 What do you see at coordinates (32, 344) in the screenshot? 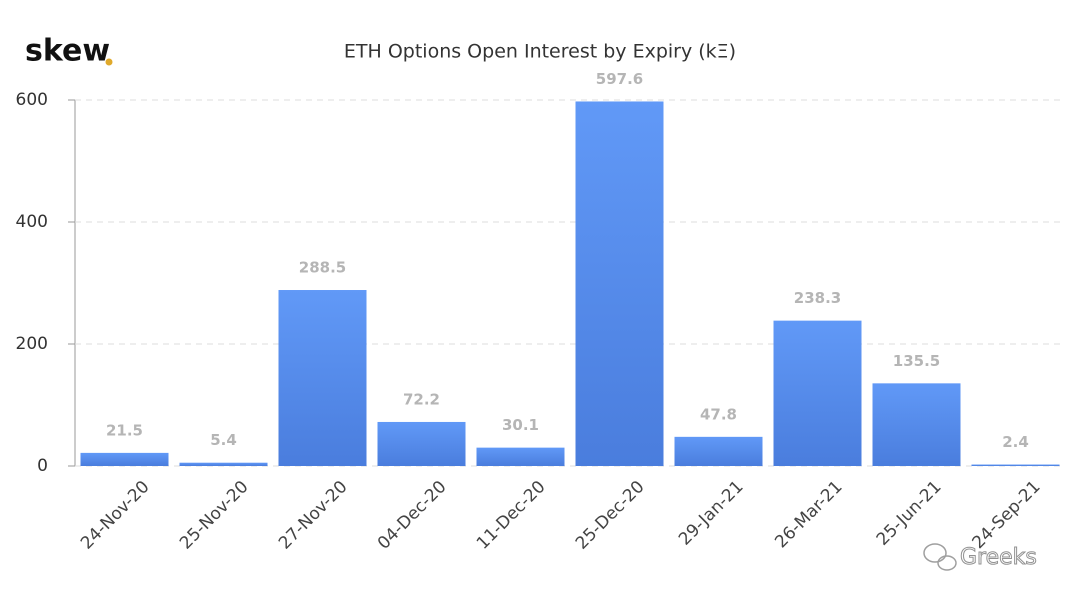
I see `y-tick-label: 200` at bounding box center [32, 344].